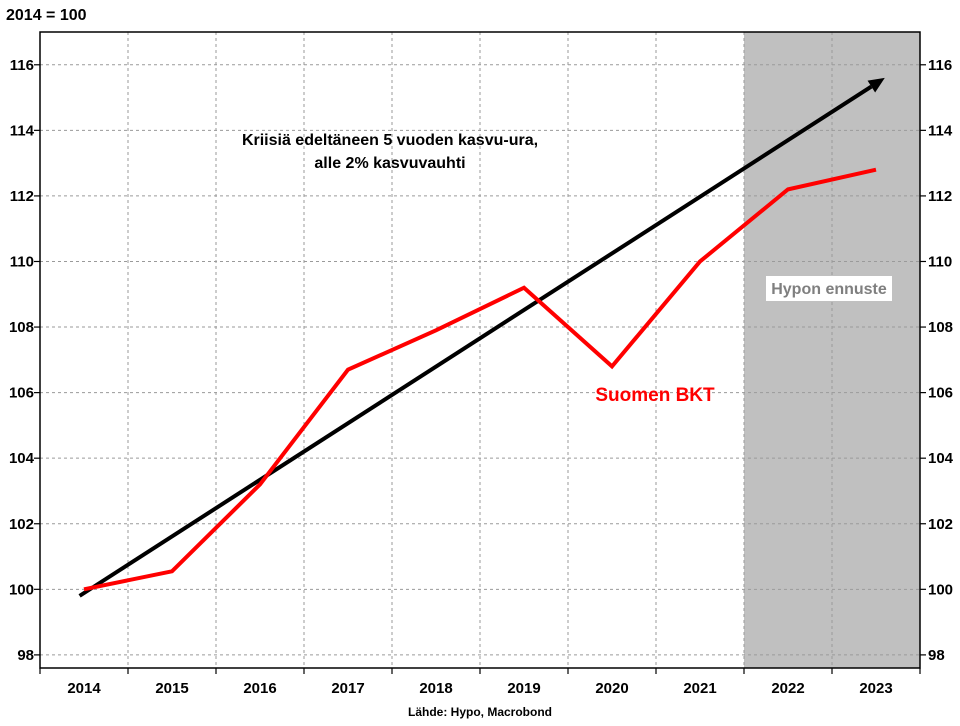 The height and width of the screenshot is (726, 960). Describe the element at coordinates (84, 688) in the screenshot. I see `x-tick-label: 2014` at that location.